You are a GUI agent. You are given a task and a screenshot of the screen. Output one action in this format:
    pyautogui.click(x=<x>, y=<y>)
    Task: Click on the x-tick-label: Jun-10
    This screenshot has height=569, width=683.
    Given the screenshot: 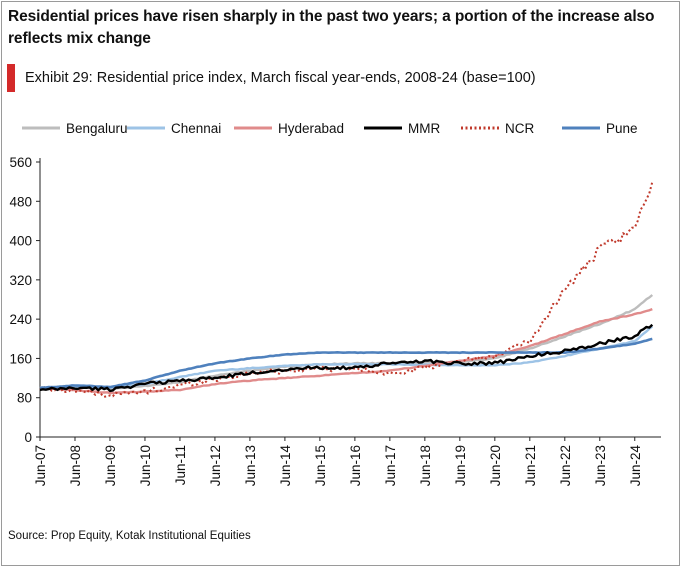 What is the action you would take?
    pyautogui.click(x=145, y=465)
    